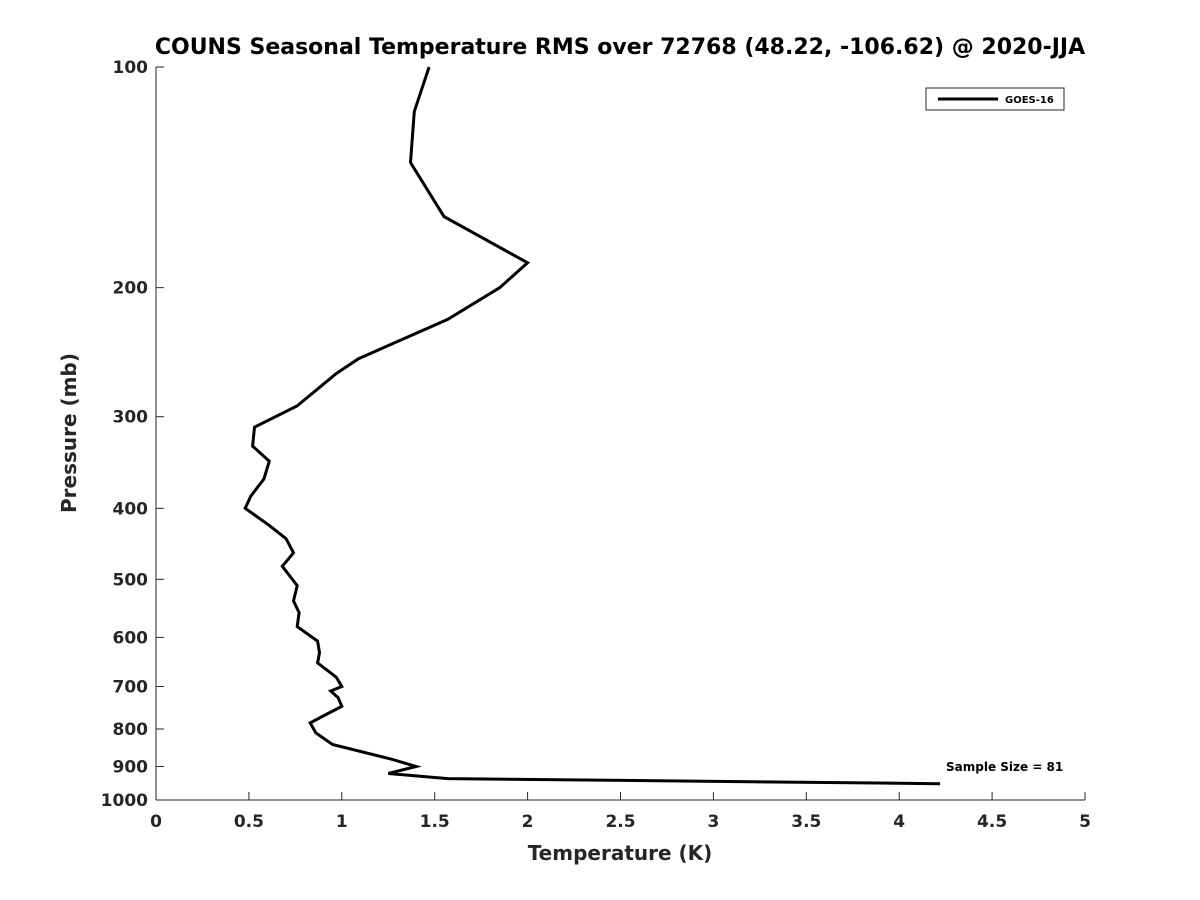 The image size is (1200, 900). What do you see at coordinates (1004, 767) in the screenshot?
I see `sample-size-annotation: Sample Size = 81` at bounding box center [1004, 767].